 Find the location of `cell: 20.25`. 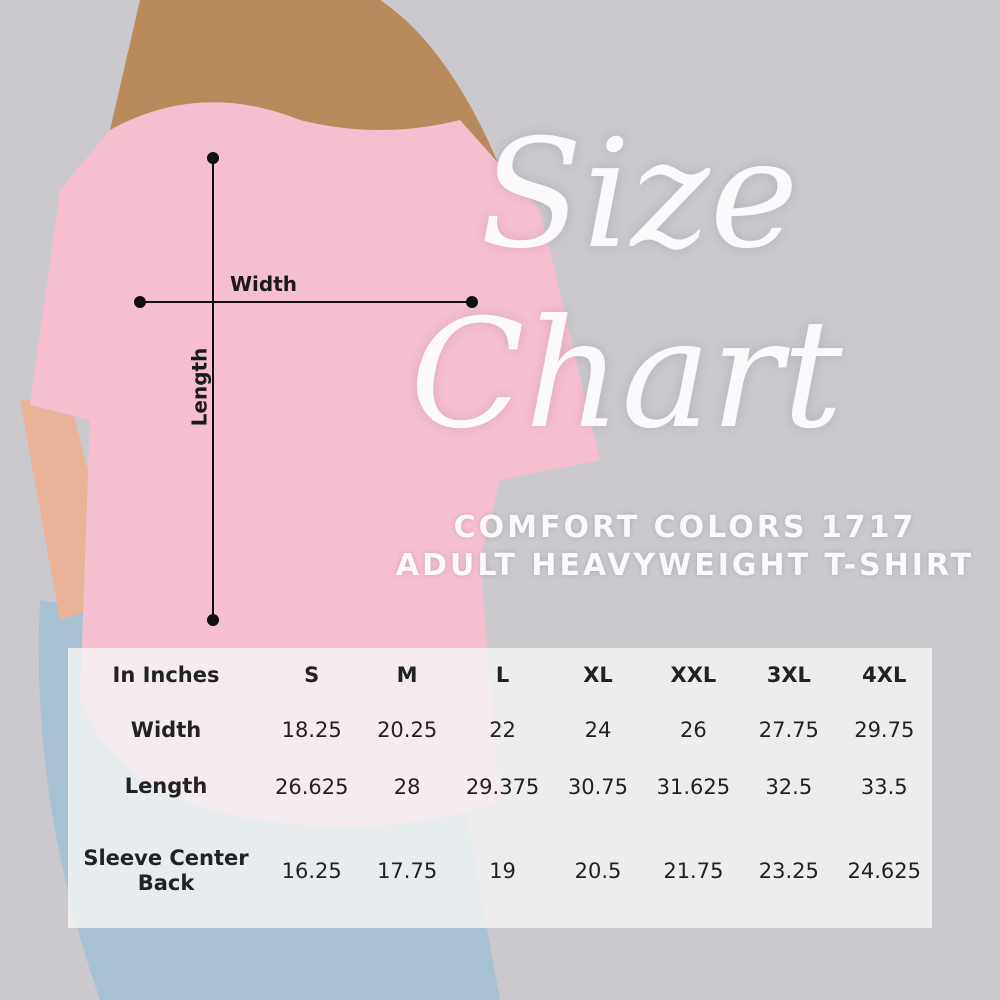

cell: 20.25 is located at coordinates (407, 730).